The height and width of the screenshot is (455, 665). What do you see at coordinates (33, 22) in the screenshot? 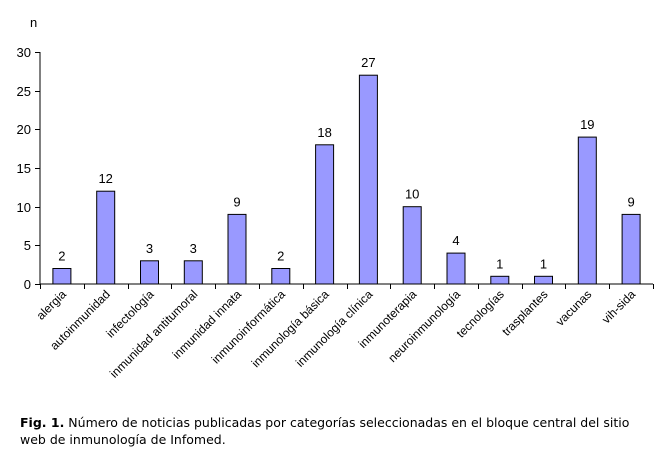
I see `y-axis-label: n` at bounding box center [33, 22].